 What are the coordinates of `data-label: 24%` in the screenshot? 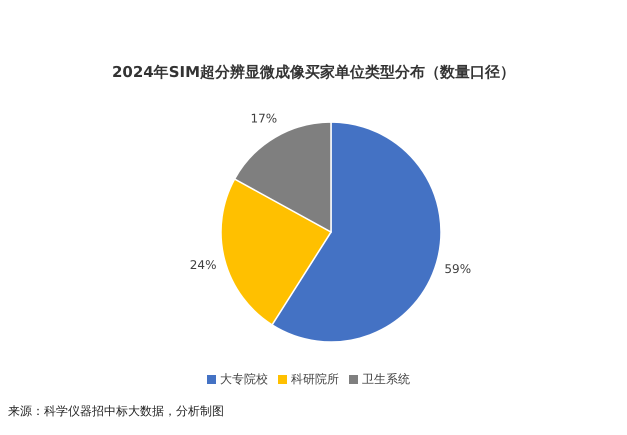 It's located at (203, 265).